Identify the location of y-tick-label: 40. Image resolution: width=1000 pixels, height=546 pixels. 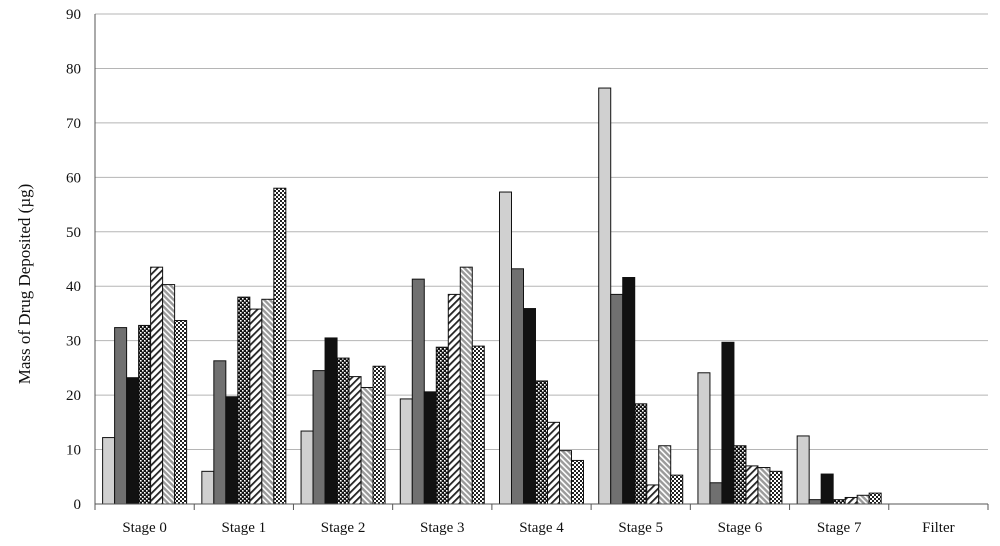
(73, 287).